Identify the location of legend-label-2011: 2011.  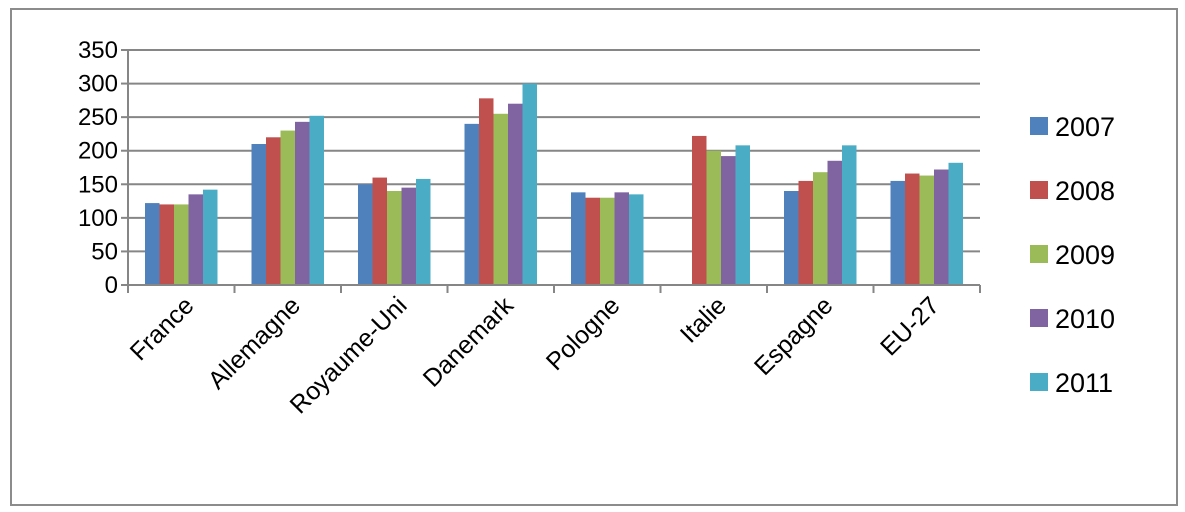
(1084, 383).